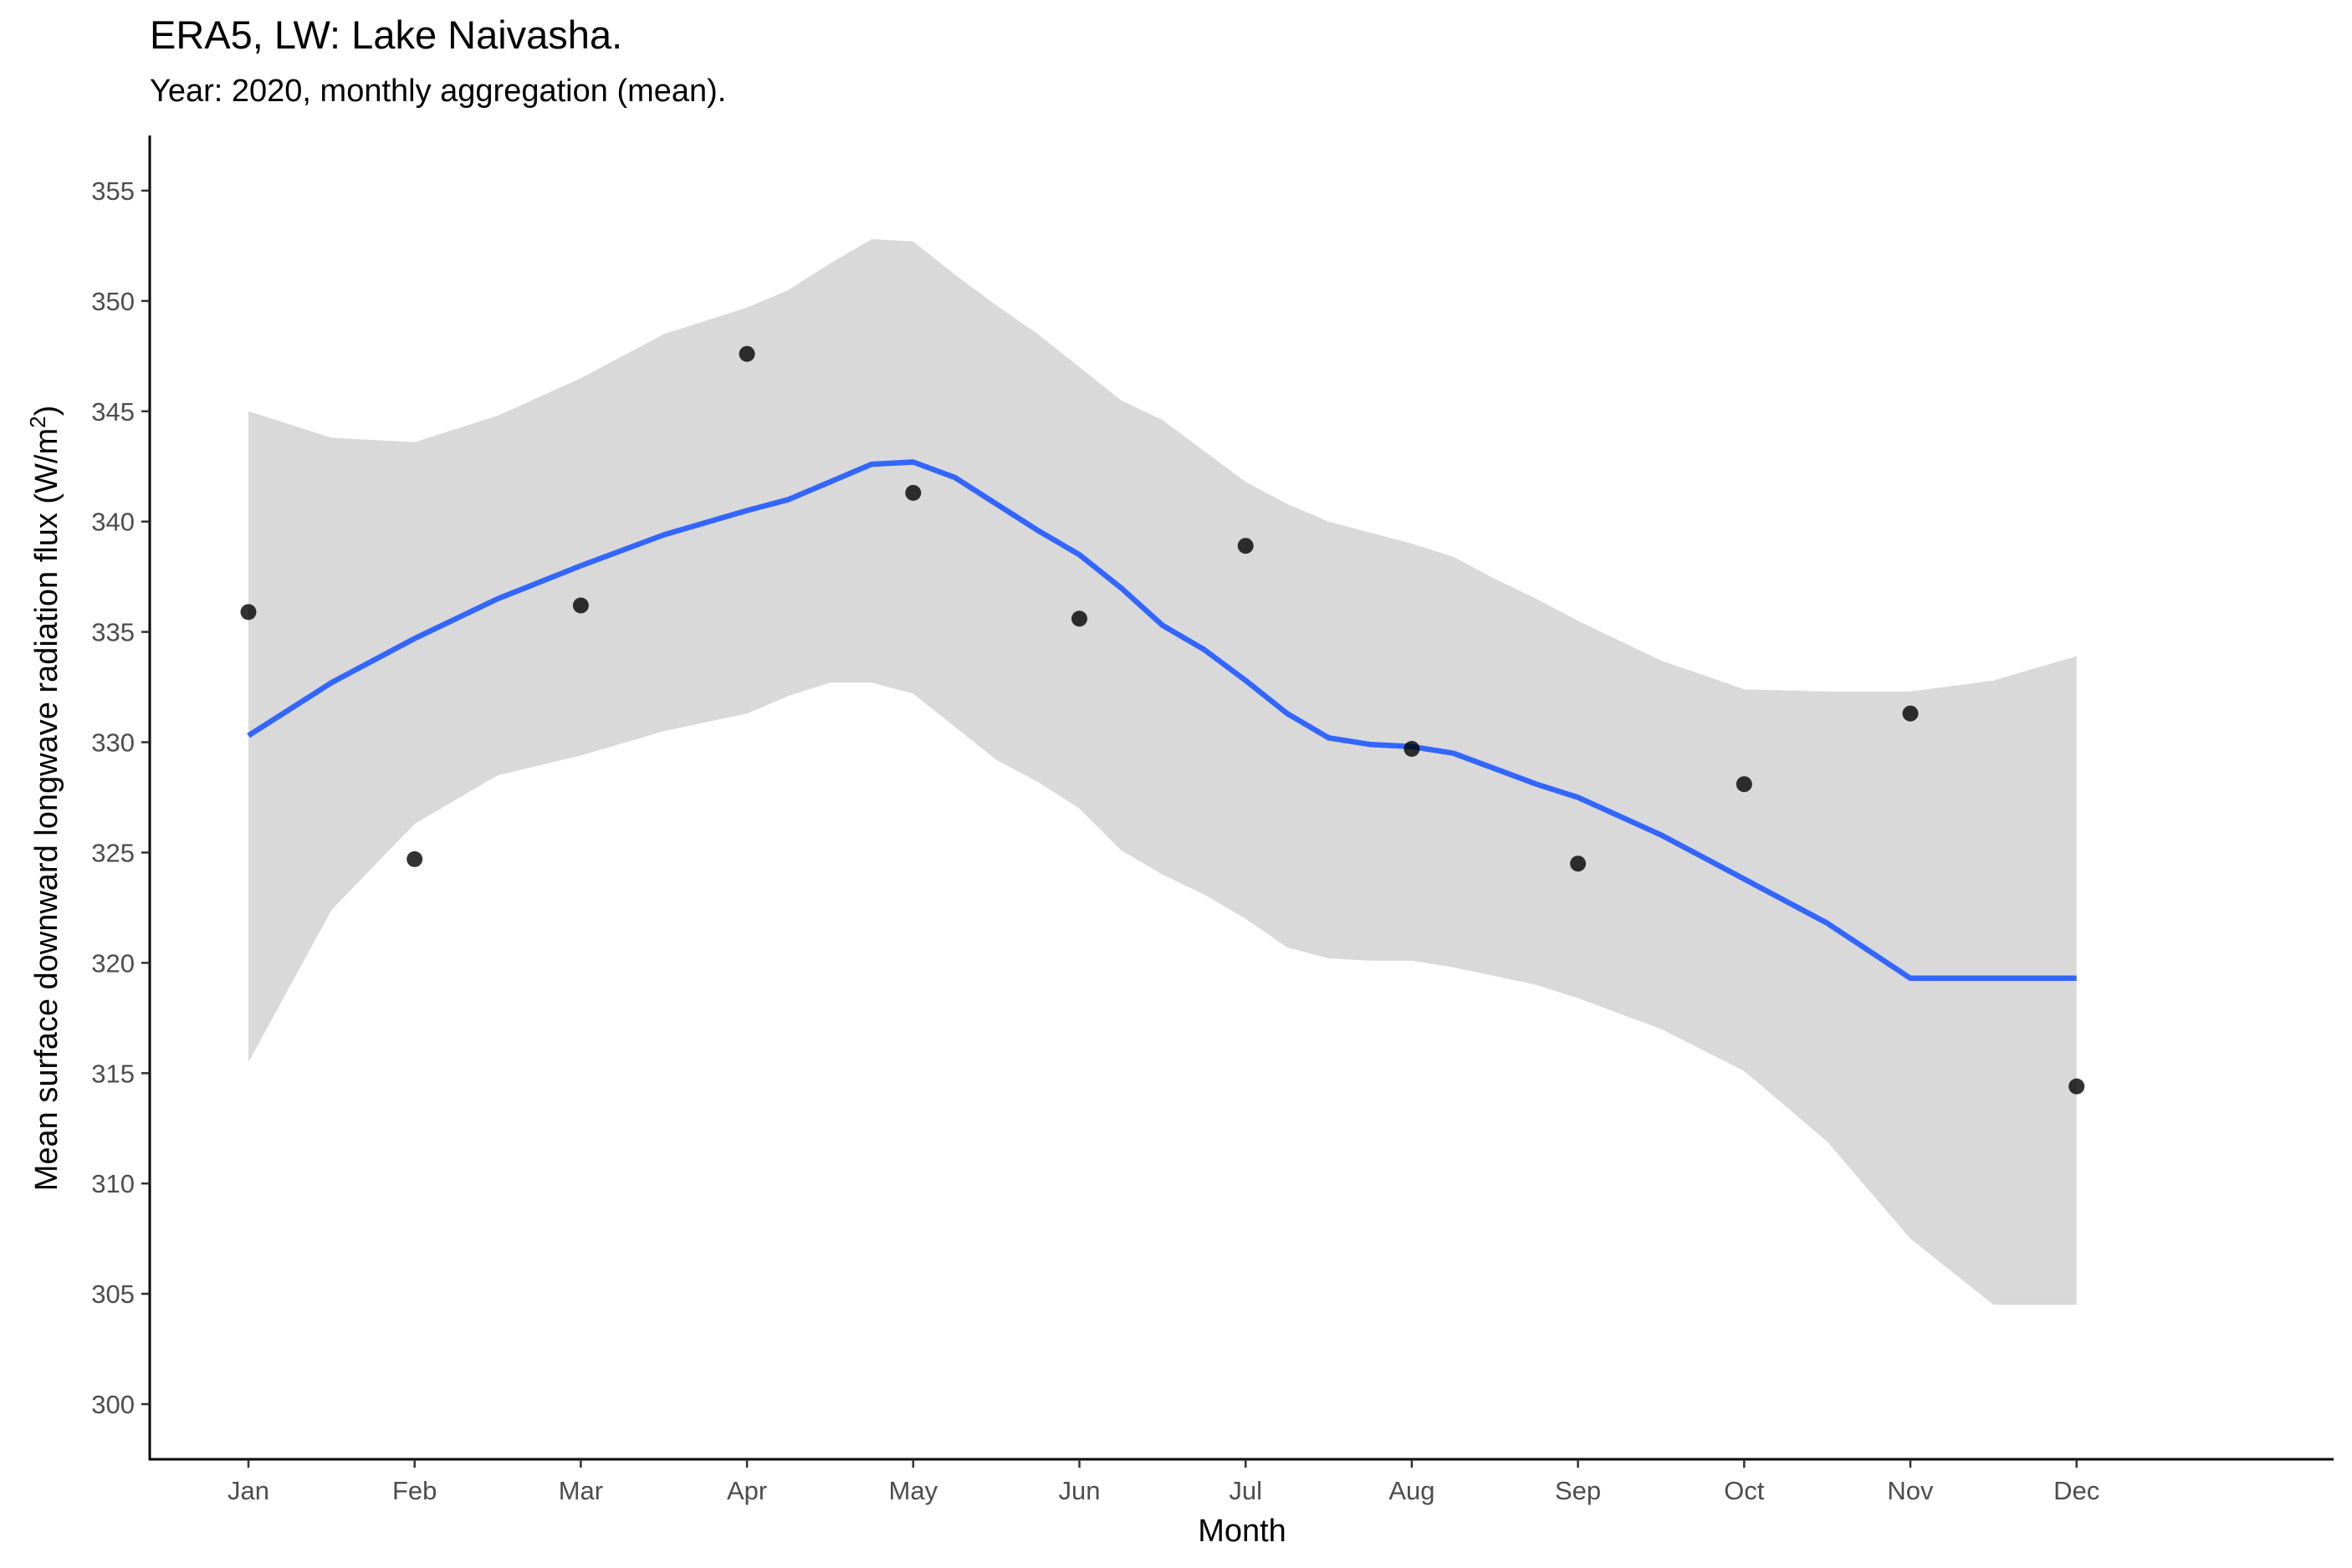 Image resolution: width=2352 pixels, height=1568 pixels. What do you see at coordinates (1245, 1490) in the screenshot?
I see `x-tick-label-jul: Jul` at bounding box center [1245, 1490].